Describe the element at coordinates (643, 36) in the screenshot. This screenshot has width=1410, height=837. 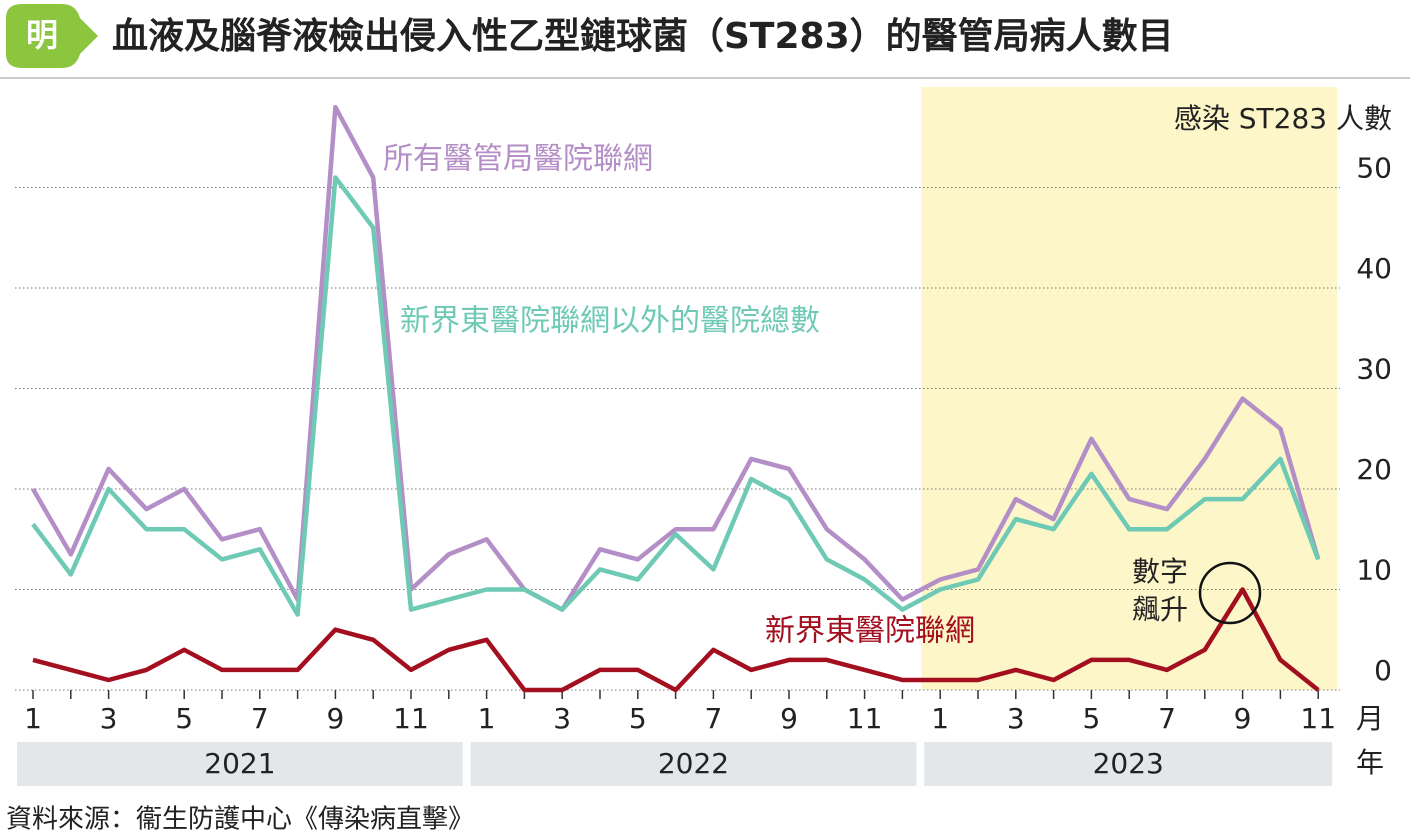
I see `chart-title: 血液及腦脊液檢出侵入性乙型鏈球菌（ST283）的醫管局病人數目` at that location.